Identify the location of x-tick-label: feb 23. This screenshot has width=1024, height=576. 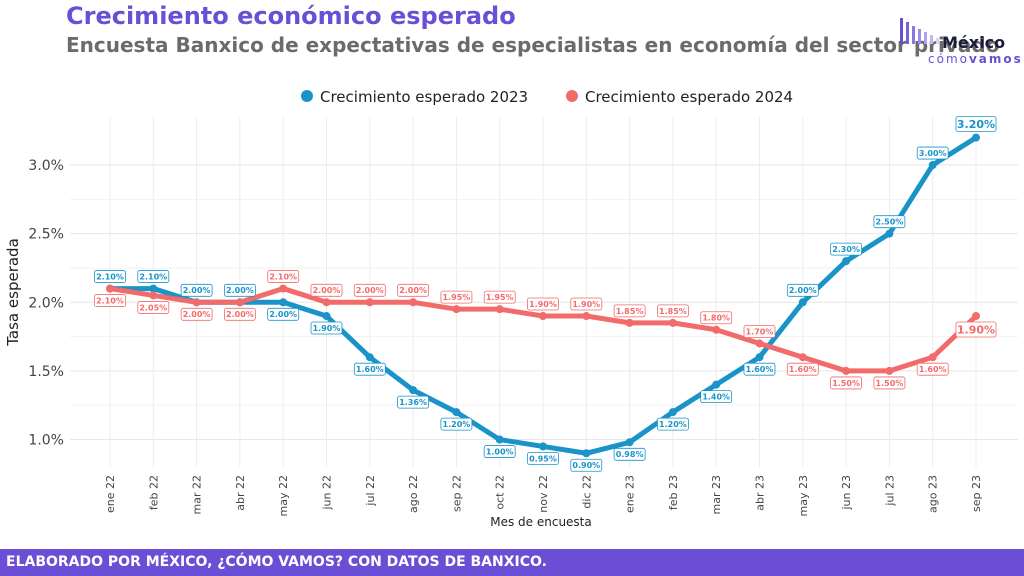
(673, 492).